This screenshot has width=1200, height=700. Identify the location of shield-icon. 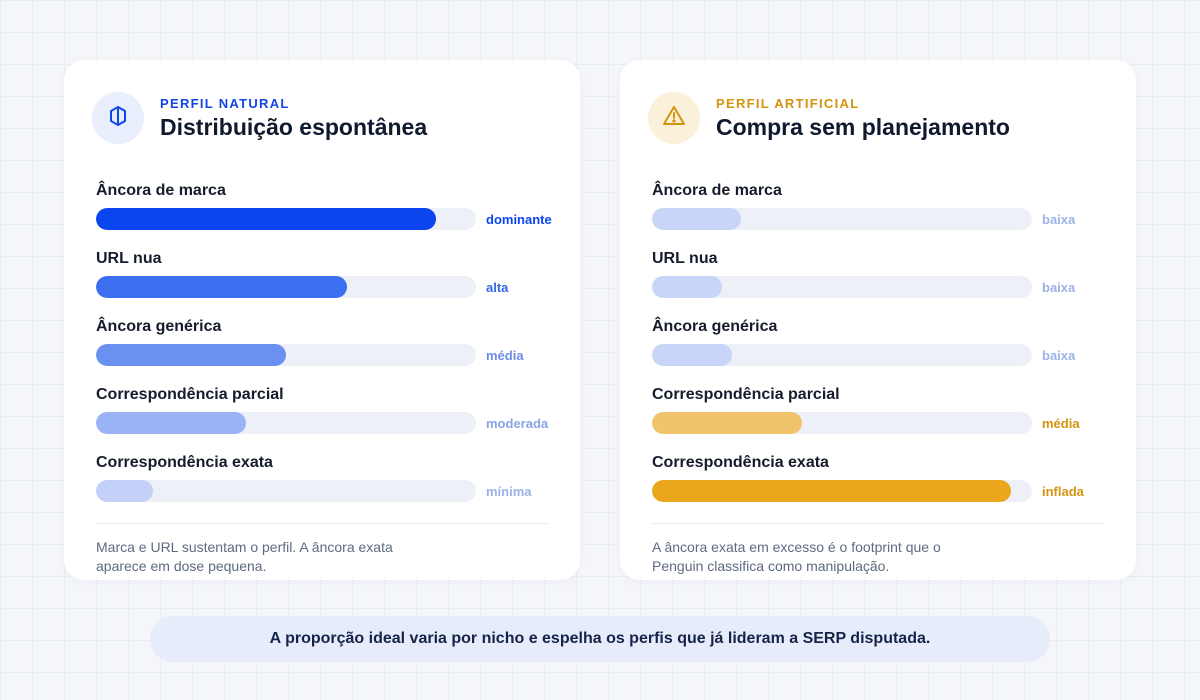
(118, 118).